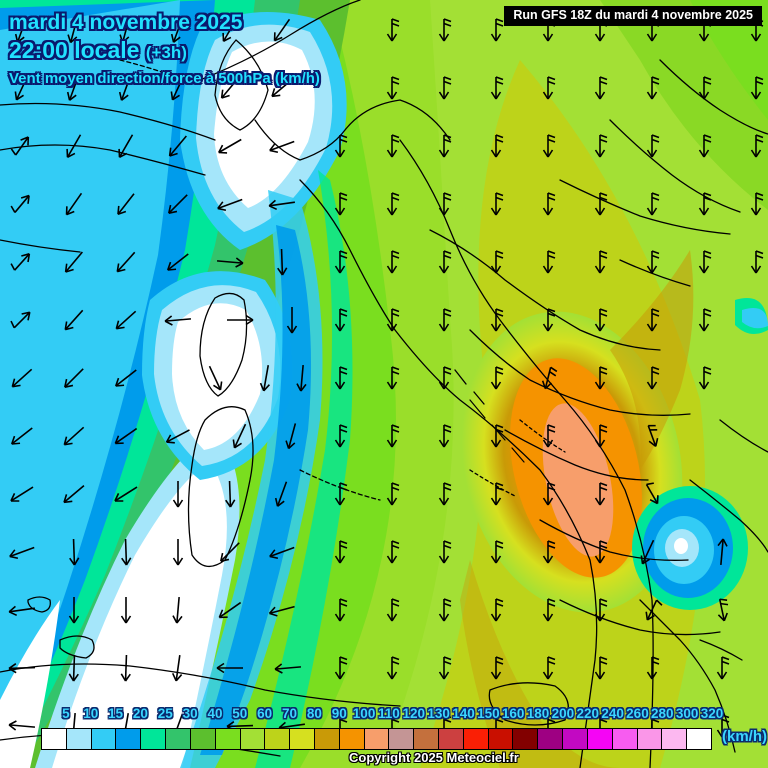  I want to click on color-scale-bar, so click(376, 739).